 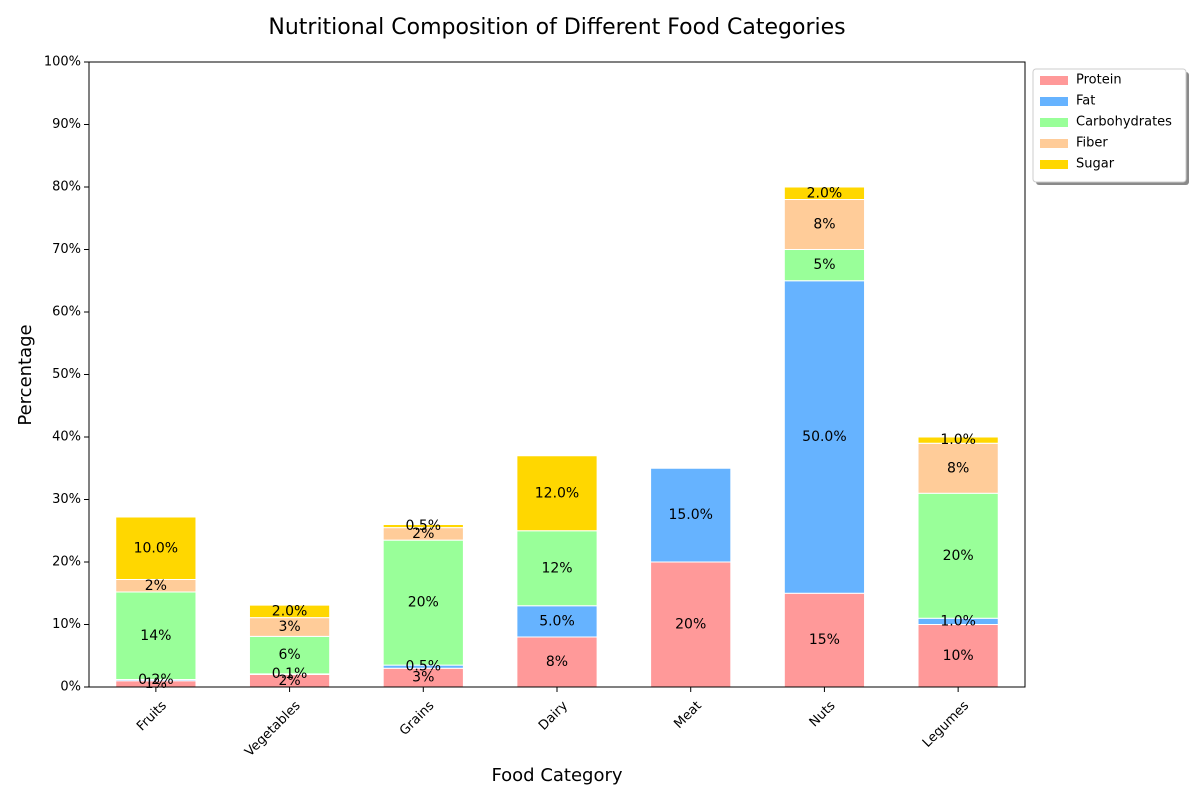 What do you see at coordinates (823, 714) in the screenshot?
I see `x-tick-label-nuts: Nuts` at bounding box center [823, 714].